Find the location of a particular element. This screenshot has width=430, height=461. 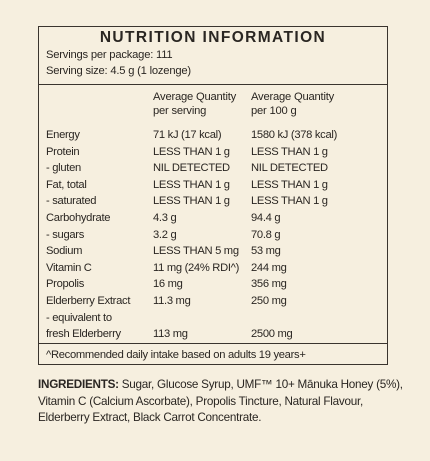

table-row: - equivalent to is located at coordinates (214, 319).